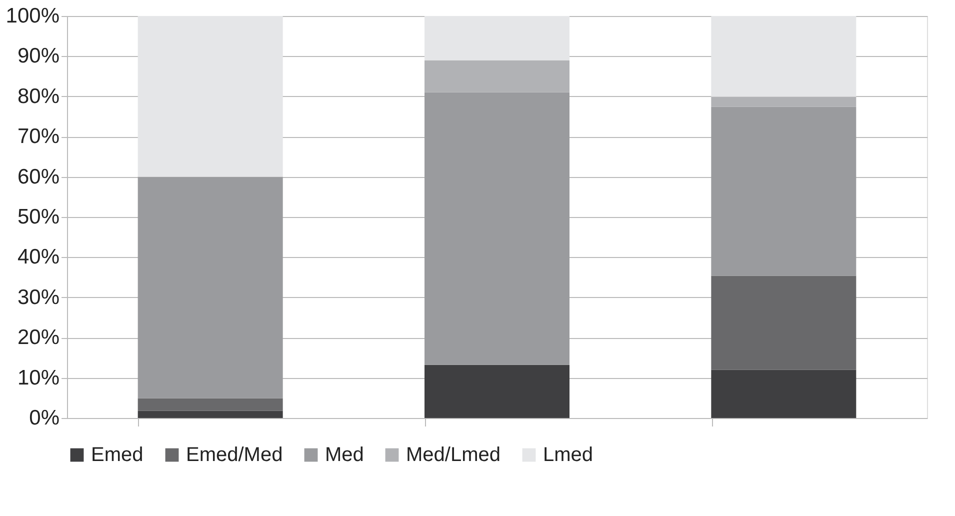 The height and width of the screenshot is (516, 955). What do you see at coordinates (38, 136) in the screenshot?
I see `y-tick-label: 70%` at bounding box center [38, 136].